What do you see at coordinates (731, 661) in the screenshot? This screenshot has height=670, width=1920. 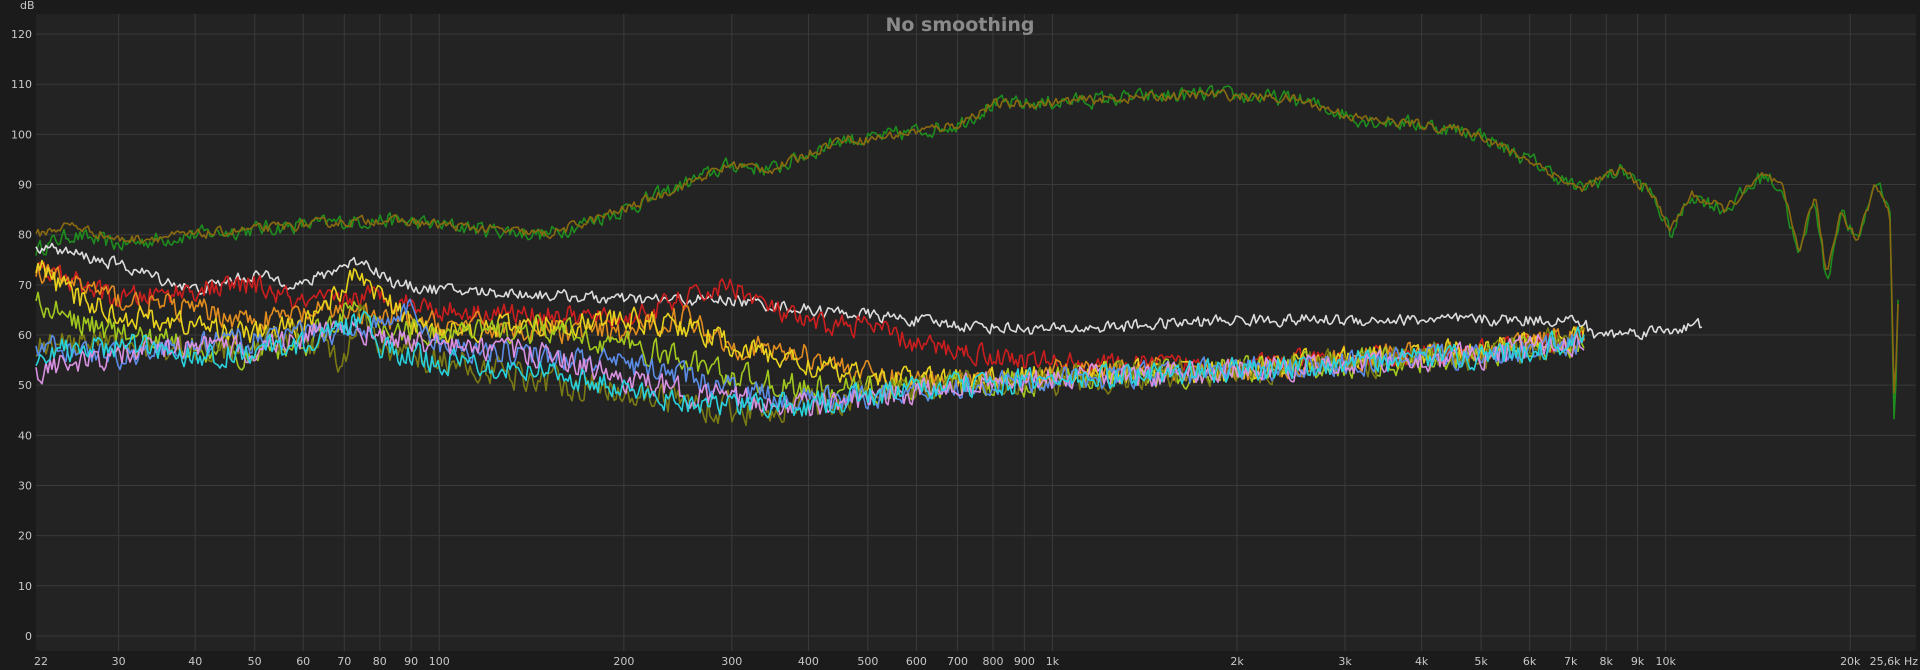 I see `x-tick-label: 300` at bounding box center [731, 661].